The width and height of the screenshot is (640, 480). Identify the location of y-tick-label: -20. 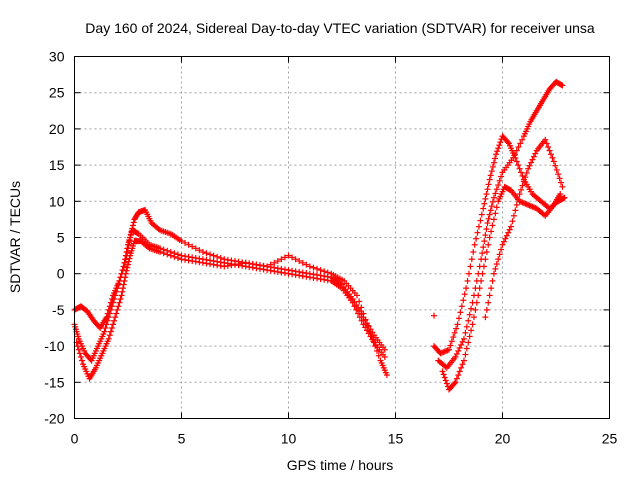
(54, 419).